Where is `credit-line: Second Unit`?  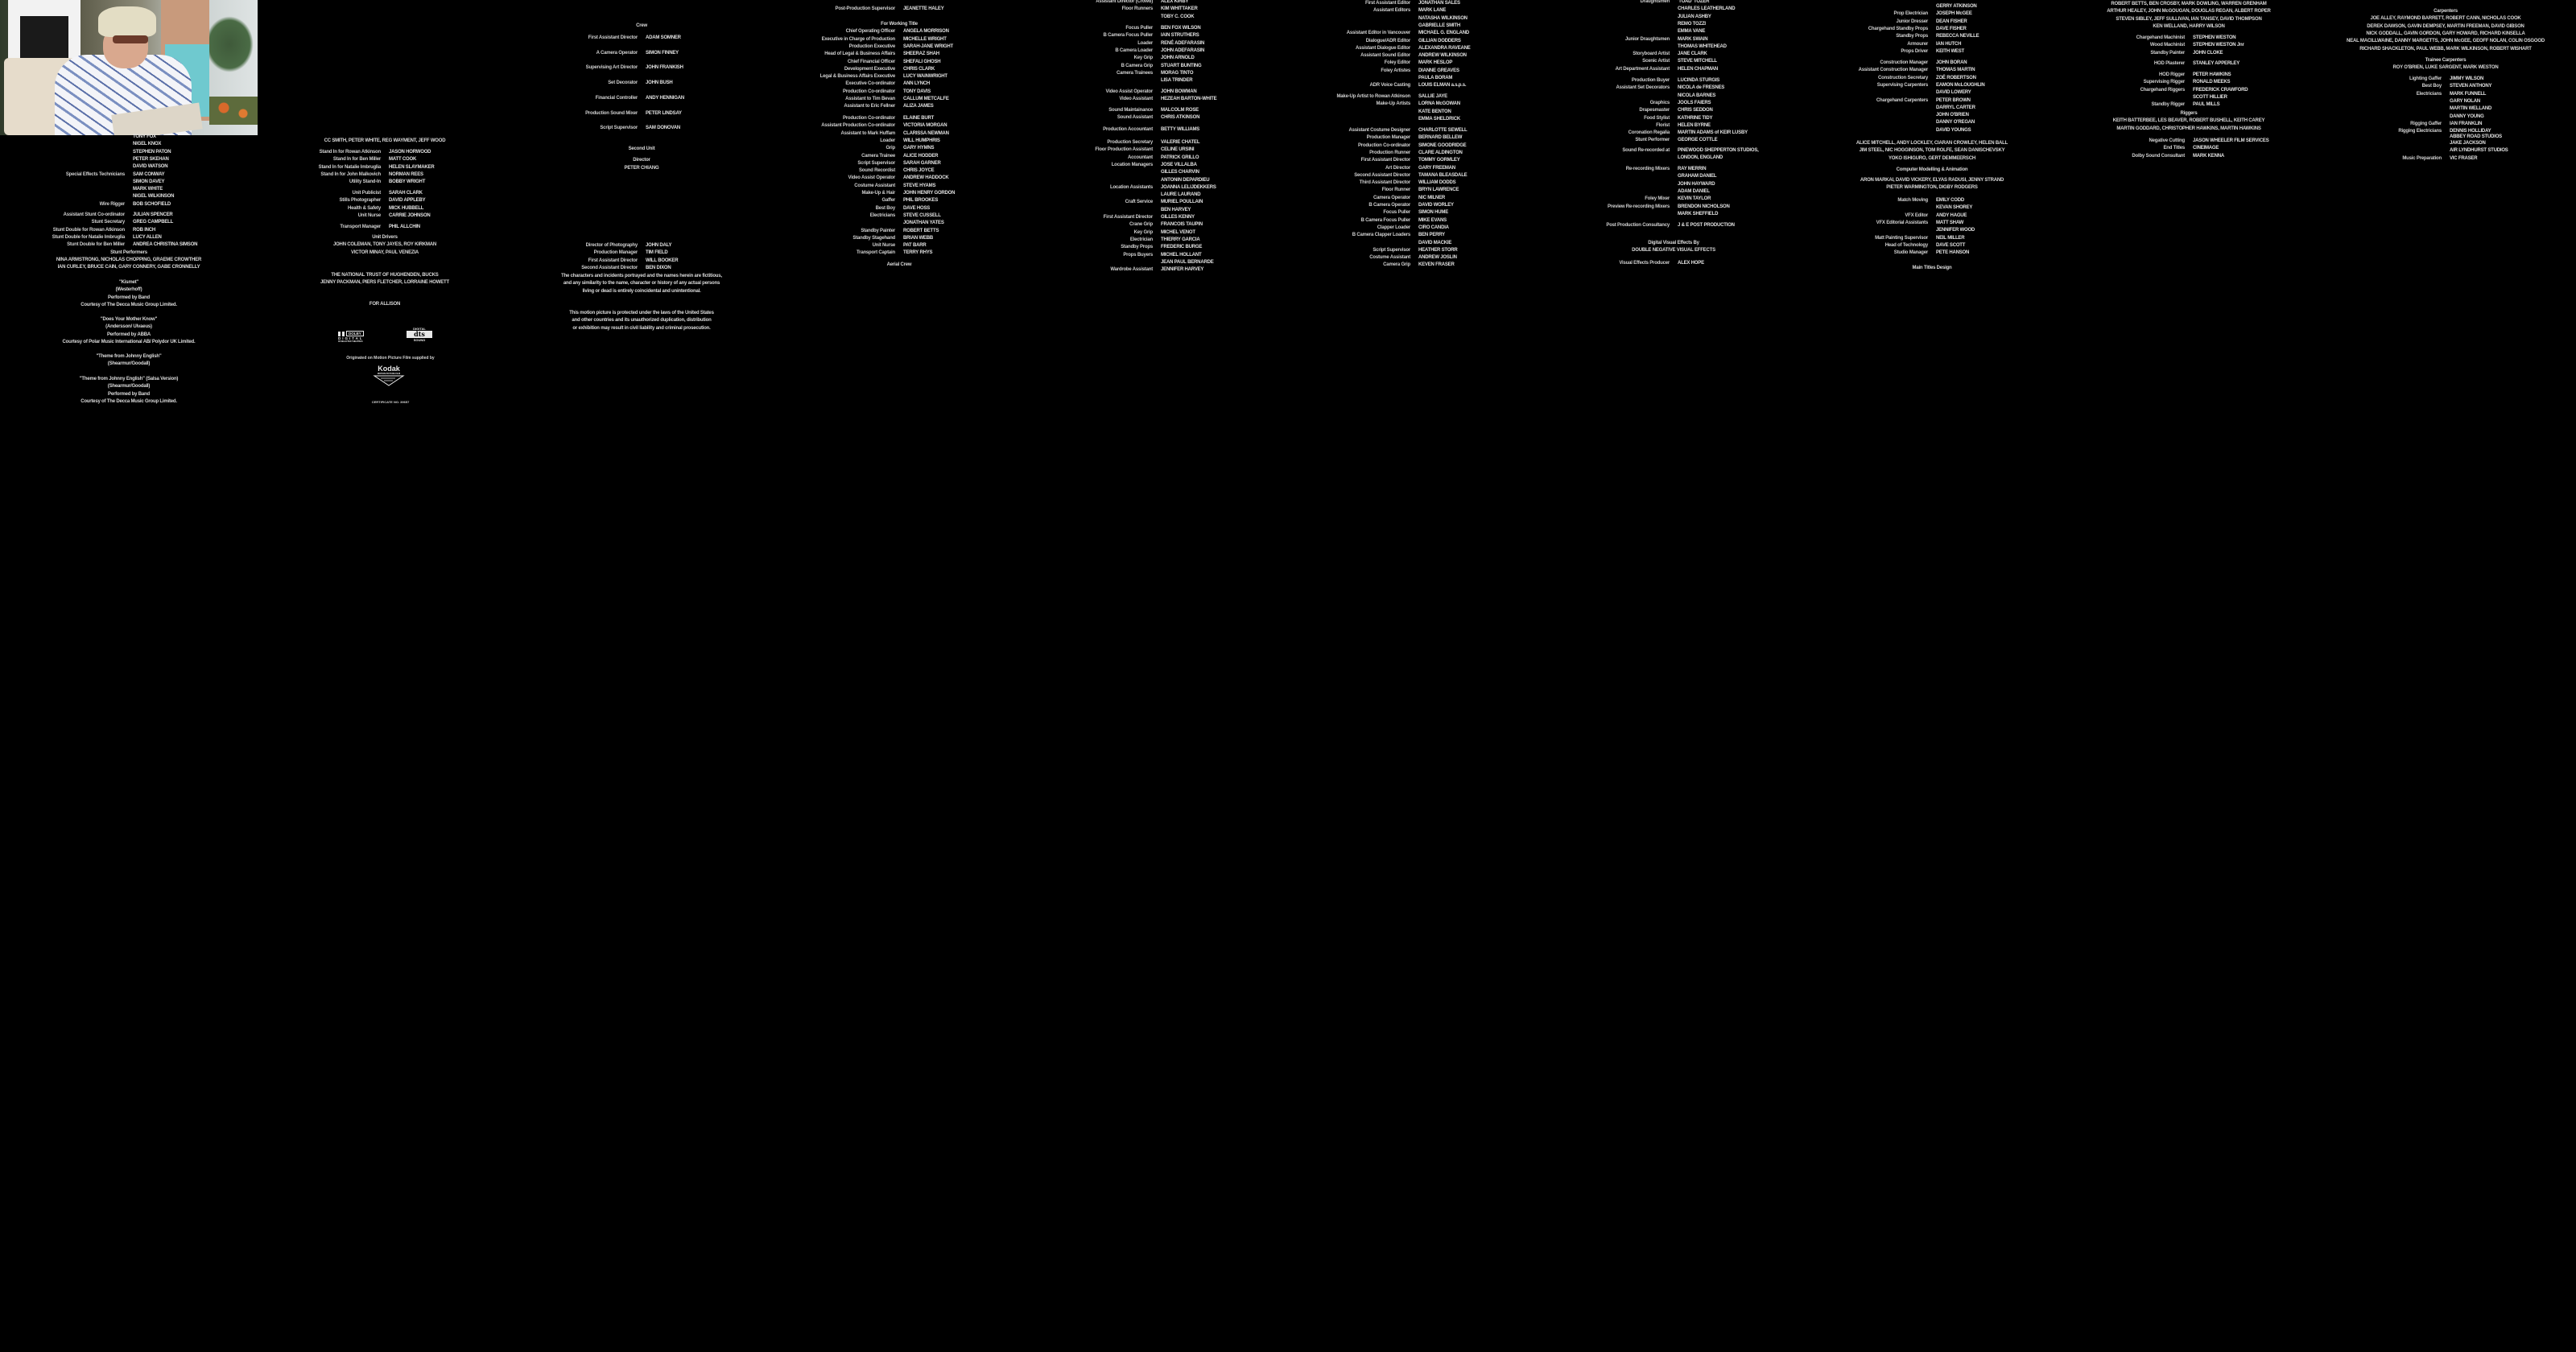 credit-line: Second Unit is located at coordinates (641, 148).